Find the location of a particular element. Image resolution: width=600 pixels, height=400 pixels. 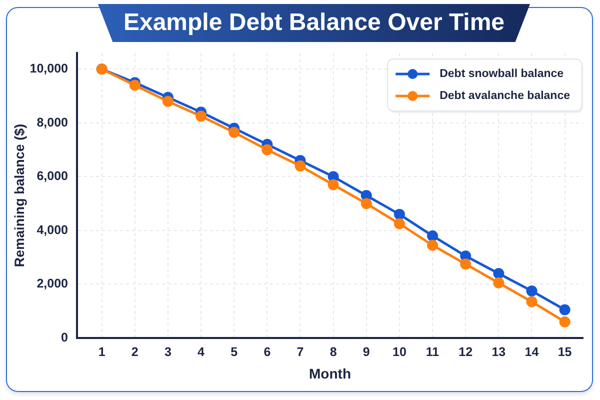

legend-label: Debt avalanche balance is located at coordinates (505, 96).